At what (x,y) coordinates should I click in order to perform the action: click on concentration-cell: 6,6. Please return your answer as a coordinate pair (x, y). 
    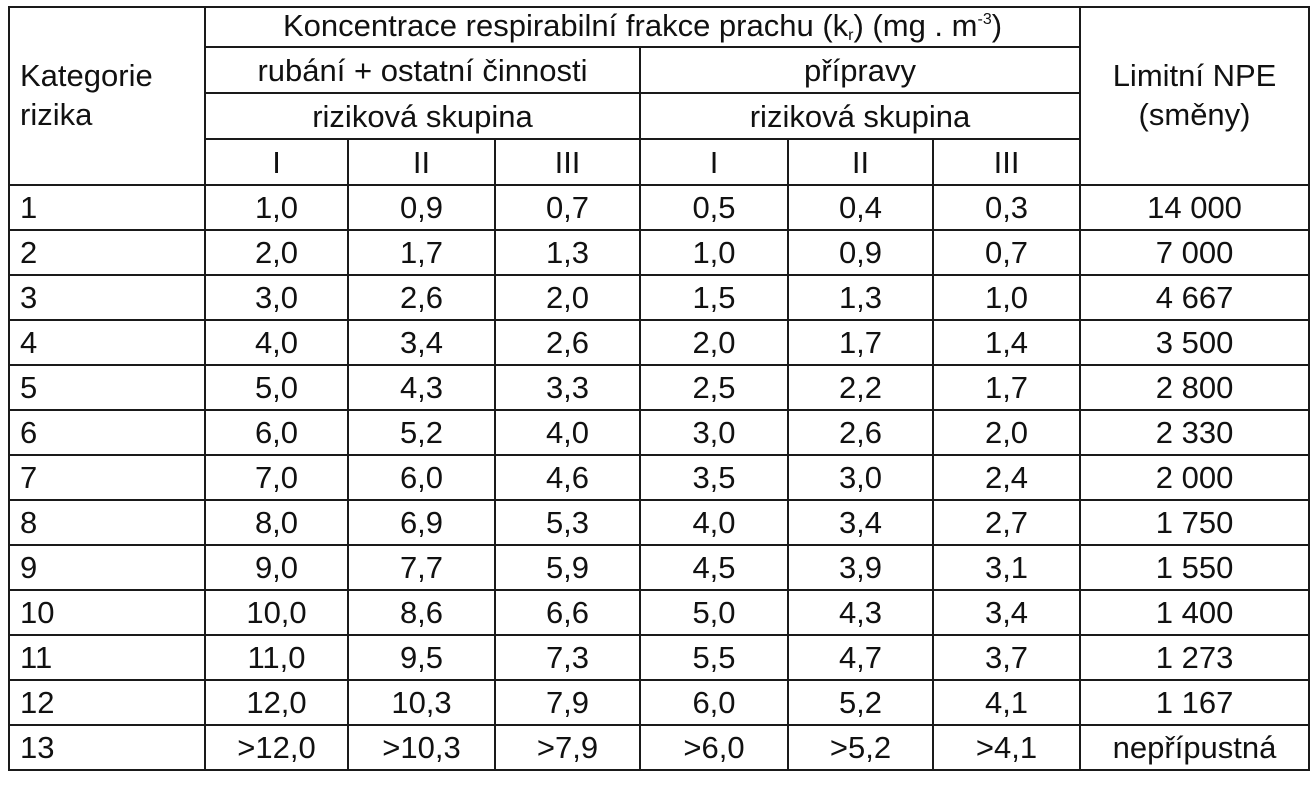
    Looking at the image, I should click on (567, 612).